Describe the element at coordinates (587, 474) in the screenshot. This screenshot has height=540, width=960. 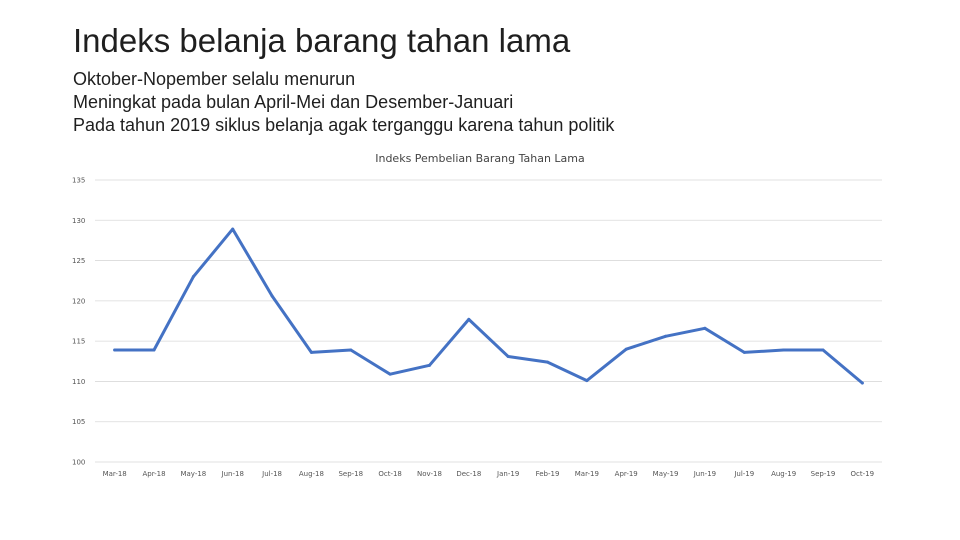
I see `x-tick-label: Mar-19` at that location.